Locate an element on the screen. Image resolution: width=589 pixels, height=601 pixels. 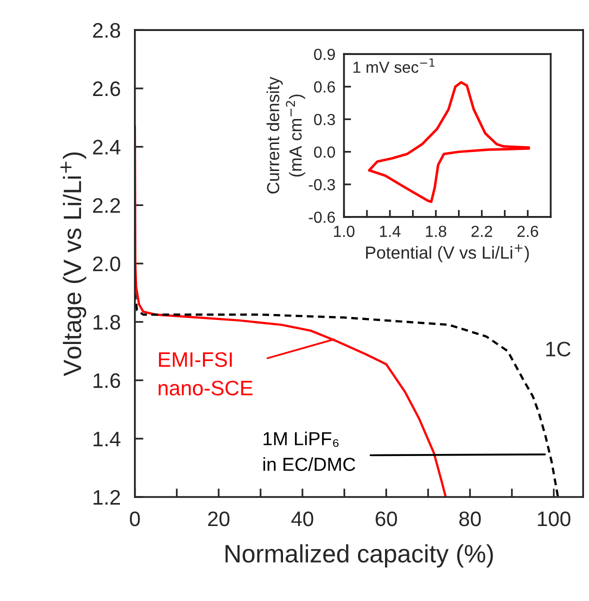
annotation: 1 mV sec$^{−1}$ is located at coordinates (393, 65).